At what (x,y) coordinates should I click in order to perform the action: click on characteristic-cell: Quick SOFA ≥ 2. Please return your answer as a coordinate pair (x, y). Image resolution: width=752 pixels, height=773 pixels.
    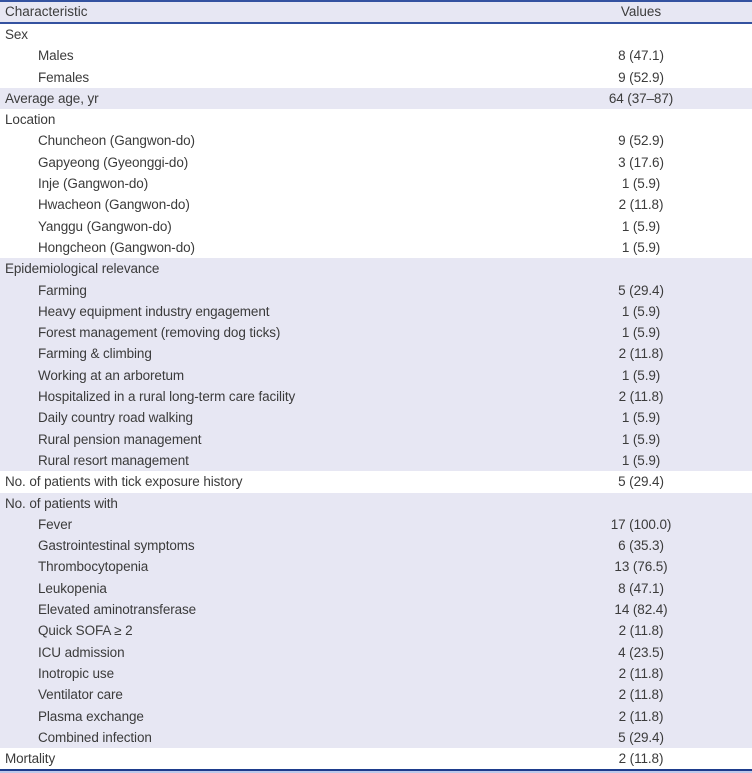
    Looking at the image, I should click on (85, 631).